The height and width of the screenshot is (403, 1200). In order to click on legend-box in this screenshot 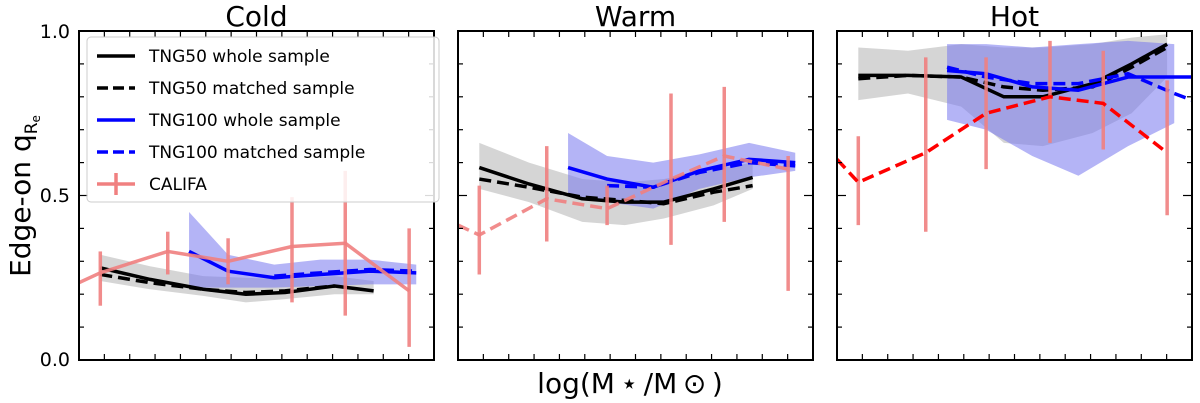, I will do `click(263, 119)`.